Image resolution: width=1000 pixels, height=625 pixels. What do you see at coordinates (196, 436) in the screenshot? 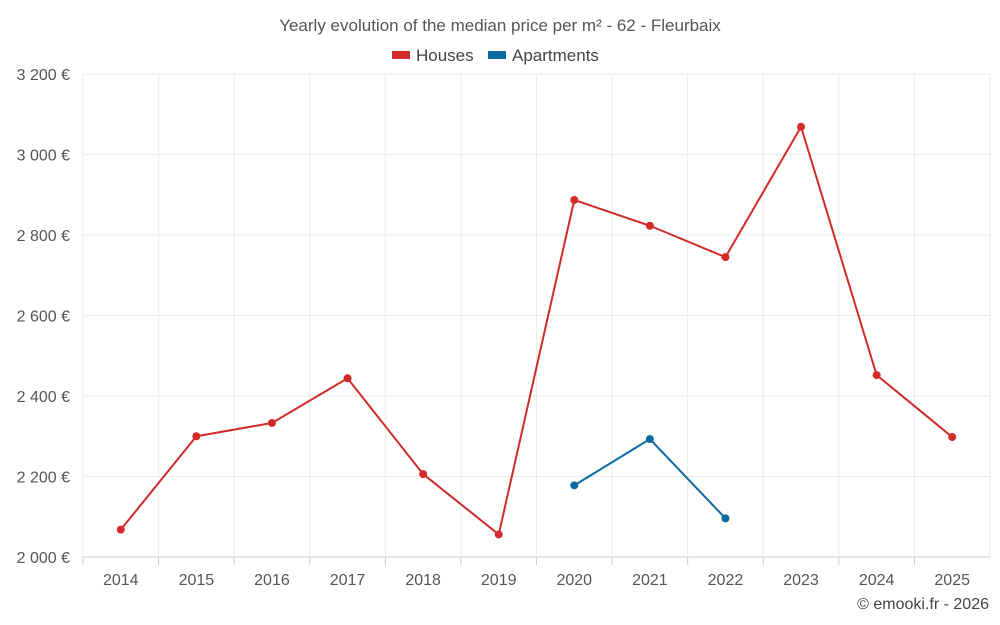
I see `data-point-houses-2015` at bounding box center [196, 436].